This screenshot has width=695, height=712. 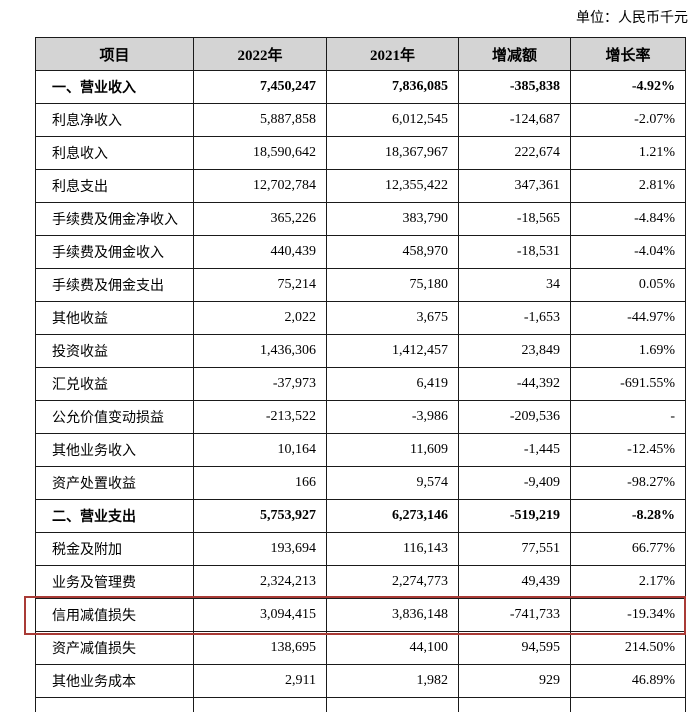 What do you see at coordinates (628, 318) in the screenshot?
I see `value-growth-rate: -44.97%` at bounding box center [628, 318].